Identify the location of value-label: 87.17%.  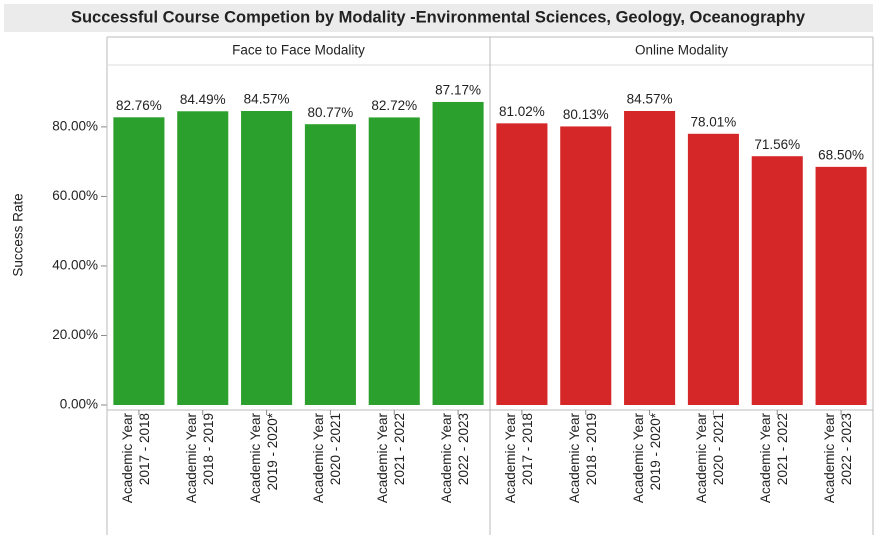
(458, 90).